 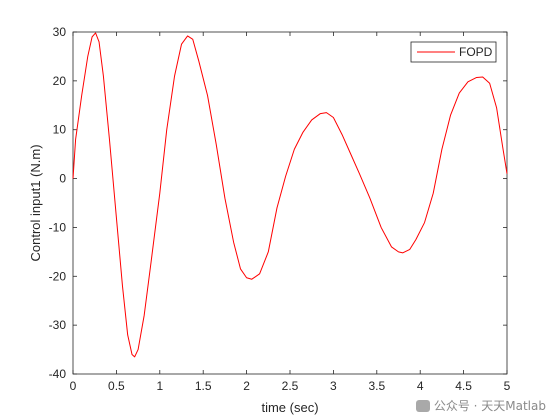 I want to click on wechat-icon, so click(x=422, y=405).